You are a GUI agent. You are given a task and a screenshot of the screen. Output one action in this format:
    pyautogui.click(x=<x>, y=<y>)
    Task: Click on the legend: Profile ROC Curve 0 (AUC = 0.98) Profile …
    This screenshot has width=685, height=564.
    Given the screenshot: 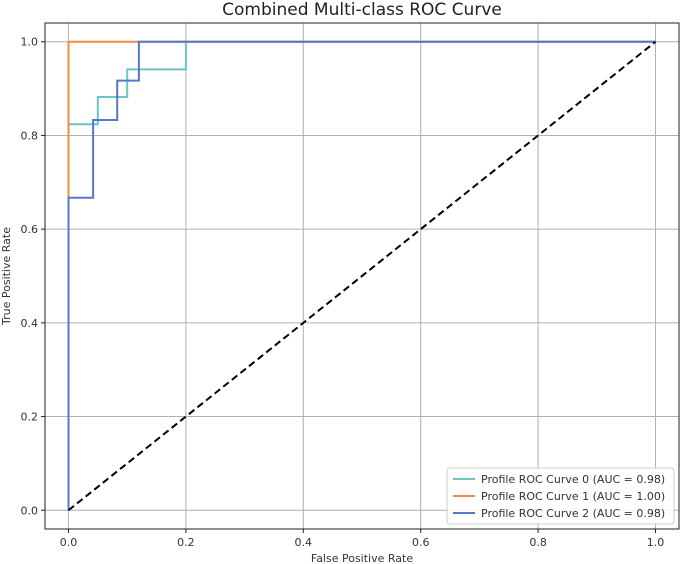 What is the action you would take?
    pyautogui.click(x=560, y=496)
    